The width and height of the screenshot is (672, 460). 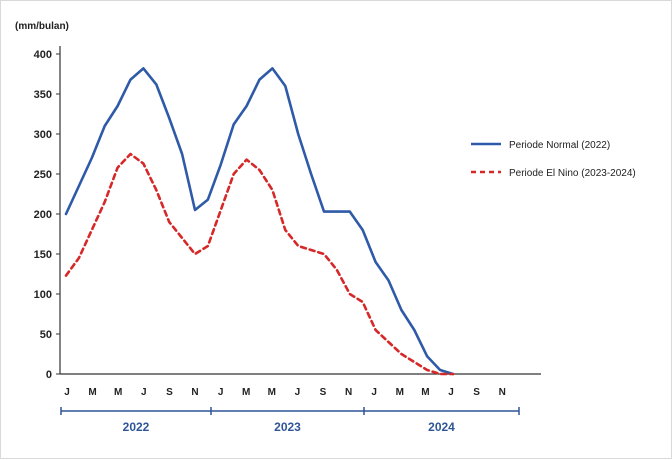 What do you see at coordinates (441, 427) in the screenshot?
I see `year-label-2024: 2024` at bounding box center [441, 427].